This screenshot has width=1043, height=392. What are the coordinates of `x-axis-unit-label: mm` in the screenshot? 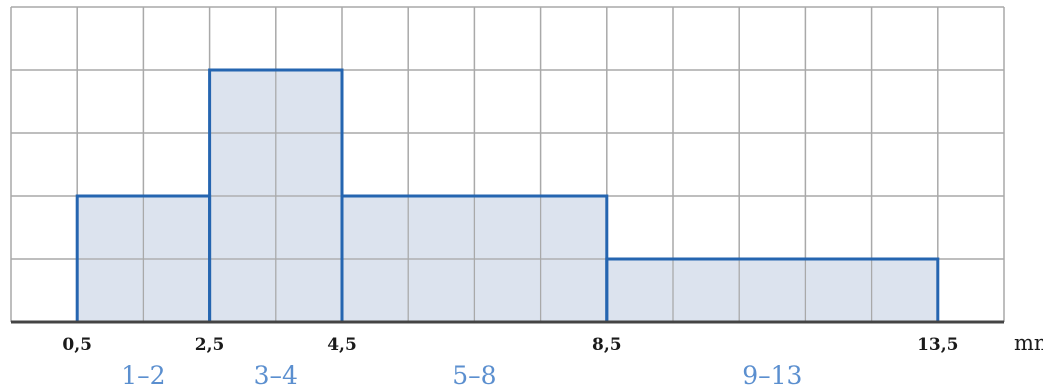 It's located at (1028, 343).